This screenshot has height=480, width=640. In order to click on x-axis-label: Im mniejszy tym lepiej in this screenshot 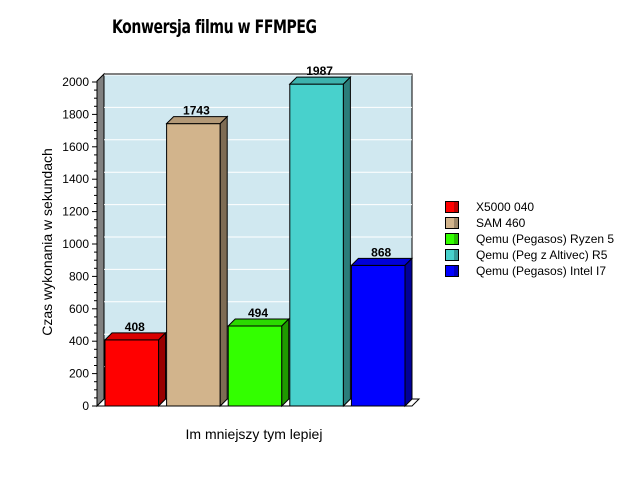, I will do `click(254, 434)`.